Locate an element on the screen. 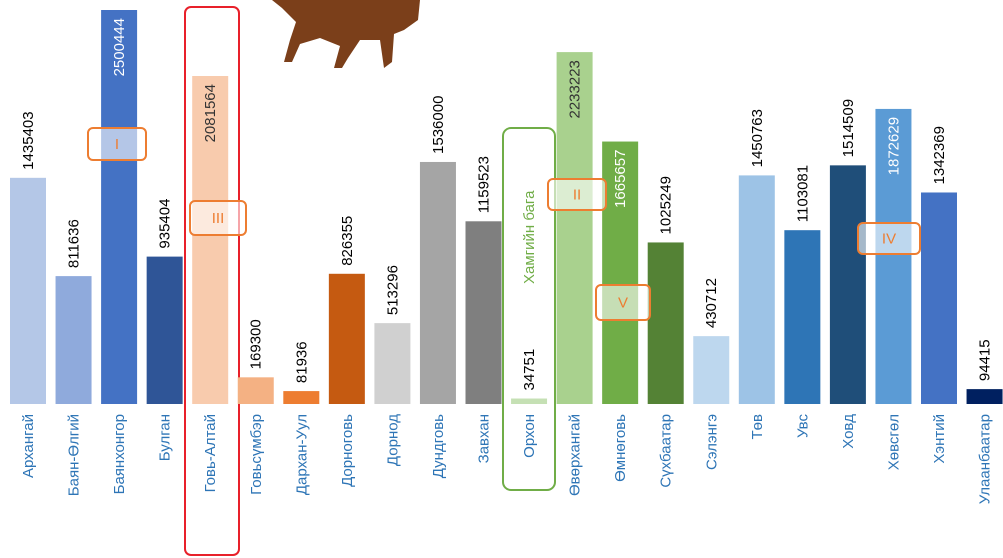  value-label: 1536000 is located at coordinates (438, 125).